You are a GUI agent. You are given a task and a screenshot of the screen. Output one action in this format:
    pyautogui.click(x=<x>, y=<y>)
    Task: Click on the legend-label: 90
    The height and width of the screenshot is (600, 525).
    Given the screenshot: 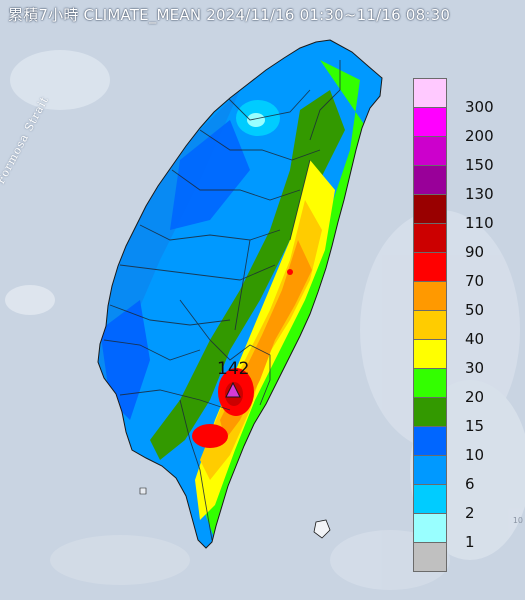 What is the action you would take?
    pyautogui.click(x=475, y=252)
    